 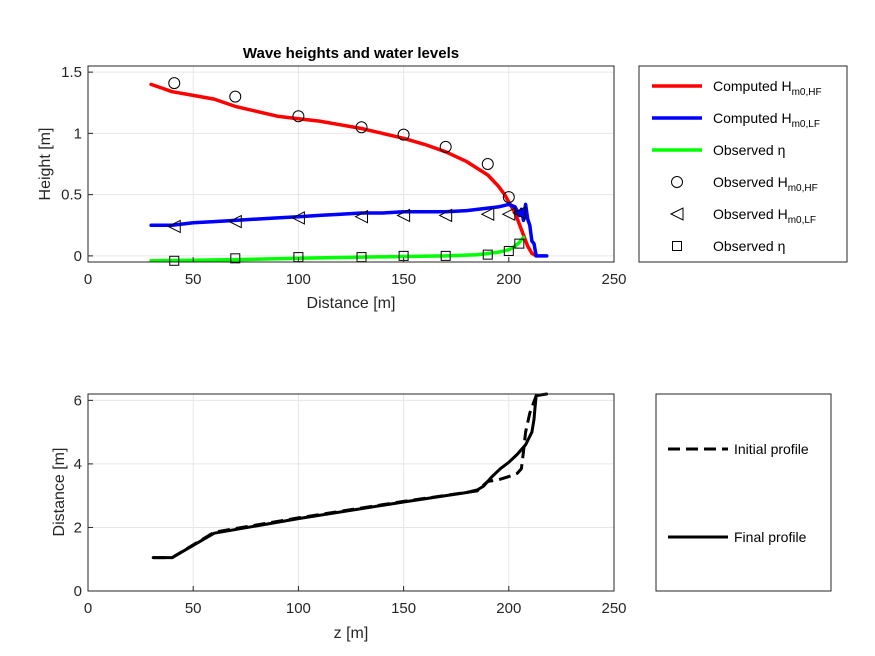 I want to click on y-axis-label: Height [m], so click(x=45, y=164).